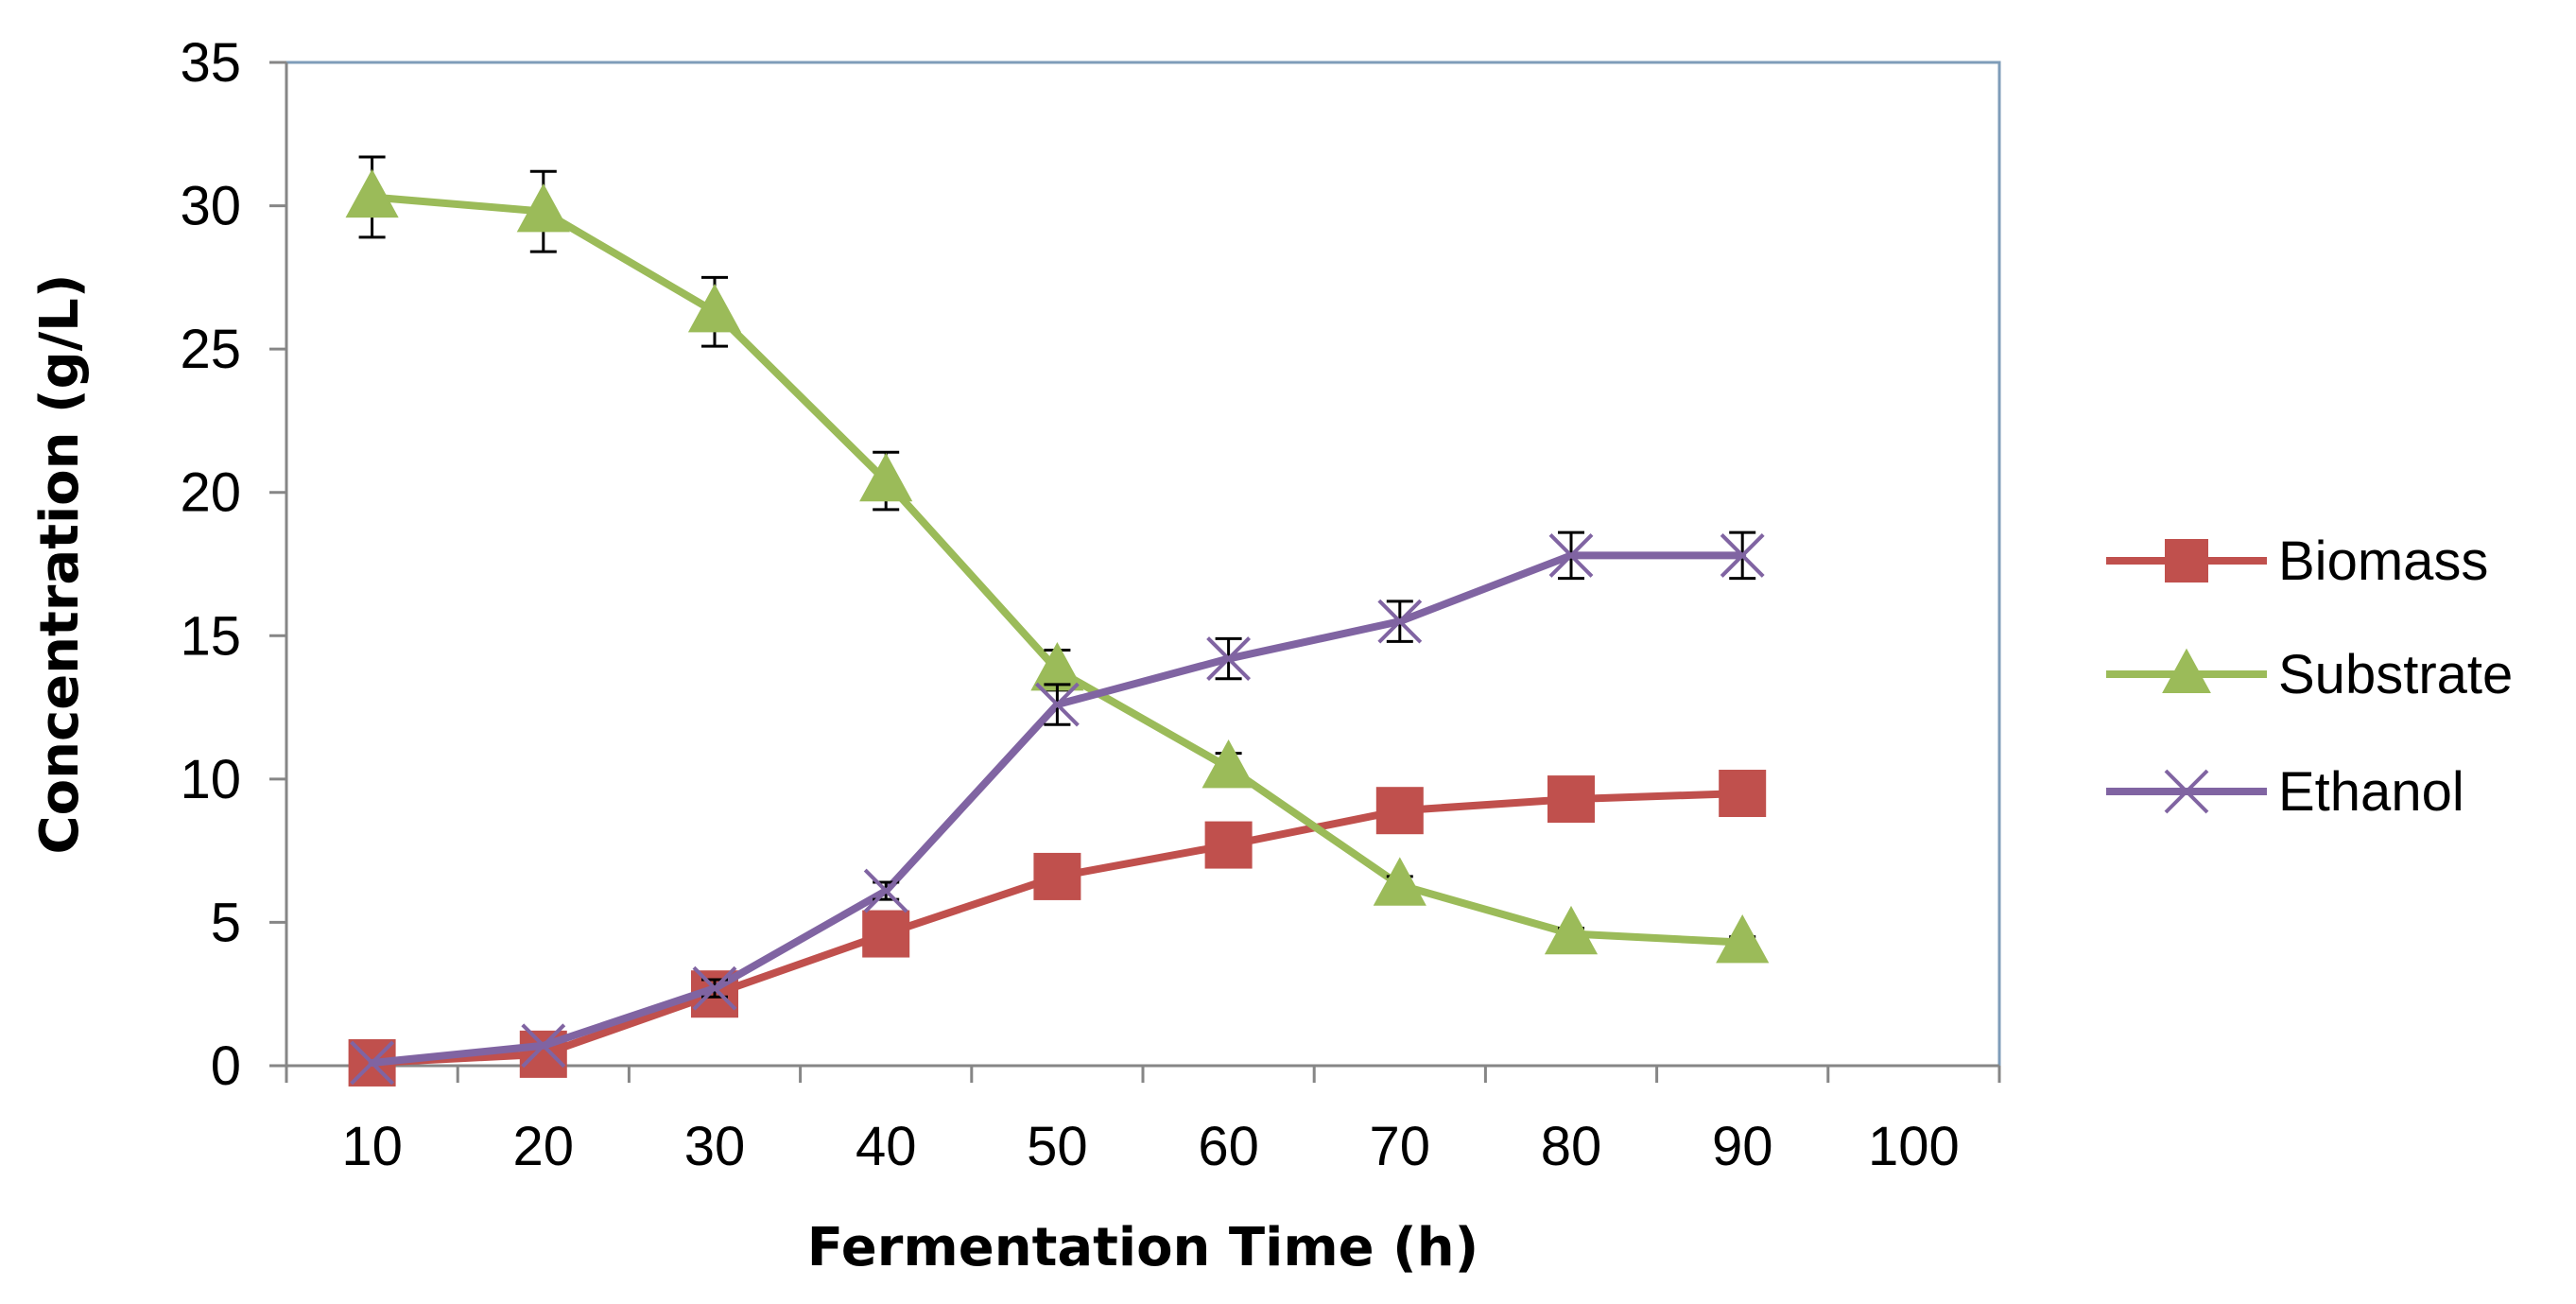 This screenshot has height=1304, width=2576. I want to click on y-tick-label: 15, so click(210, 636).